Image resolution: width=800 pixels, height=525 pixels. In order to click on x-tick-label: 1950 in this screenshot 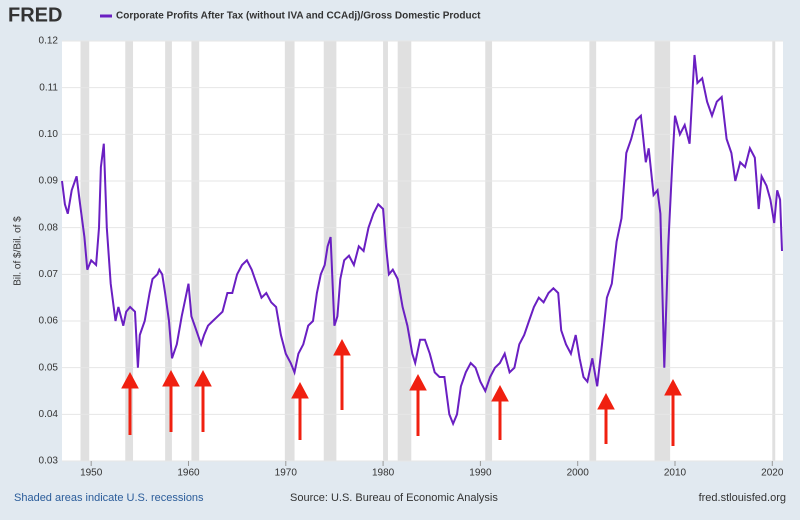, I will do `click(91, 473)`.